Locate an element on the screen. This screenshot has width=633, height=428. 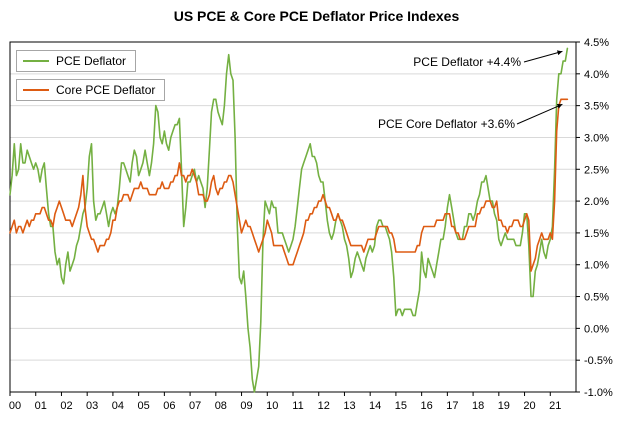
x-tick-label: 16 is located at coordinates (427, 406).